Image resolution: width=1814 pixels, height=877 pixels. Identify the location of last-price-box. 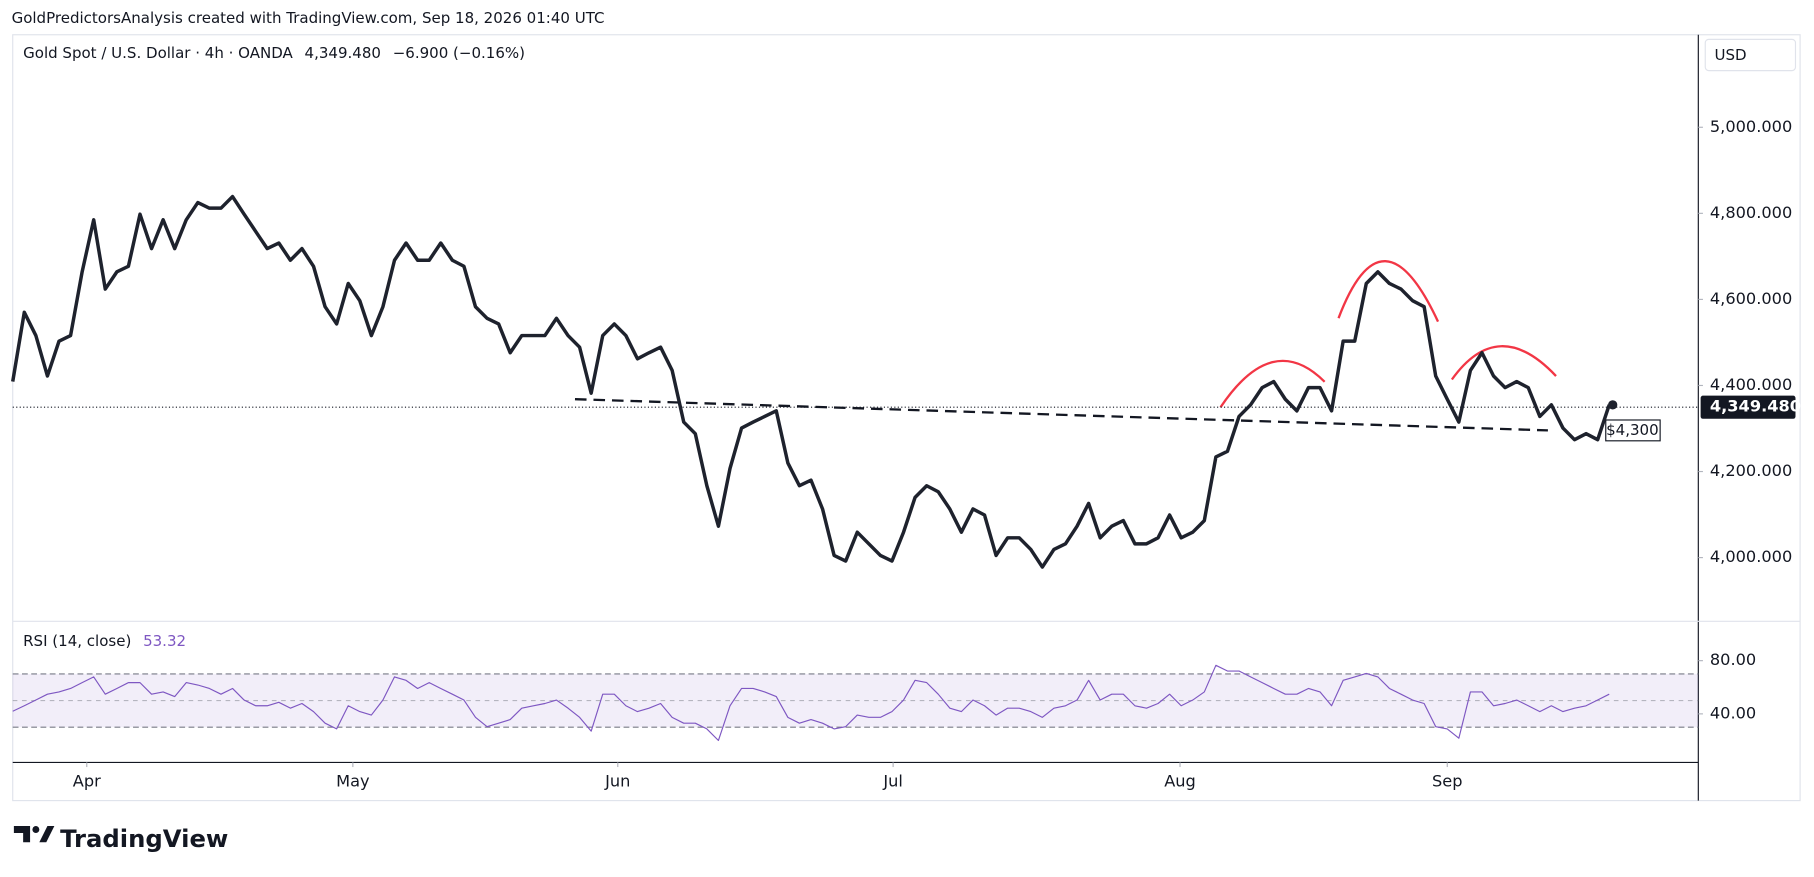
(1748, 407).